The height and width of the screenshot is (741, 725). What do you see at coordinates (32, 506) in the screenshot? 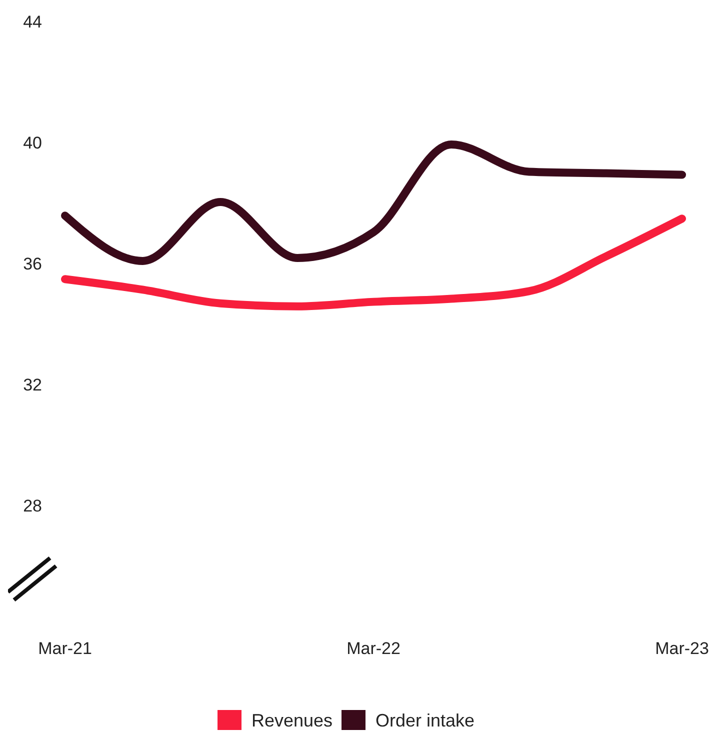
I see `y-tick-label: 28` at bounding box center [32, 506].